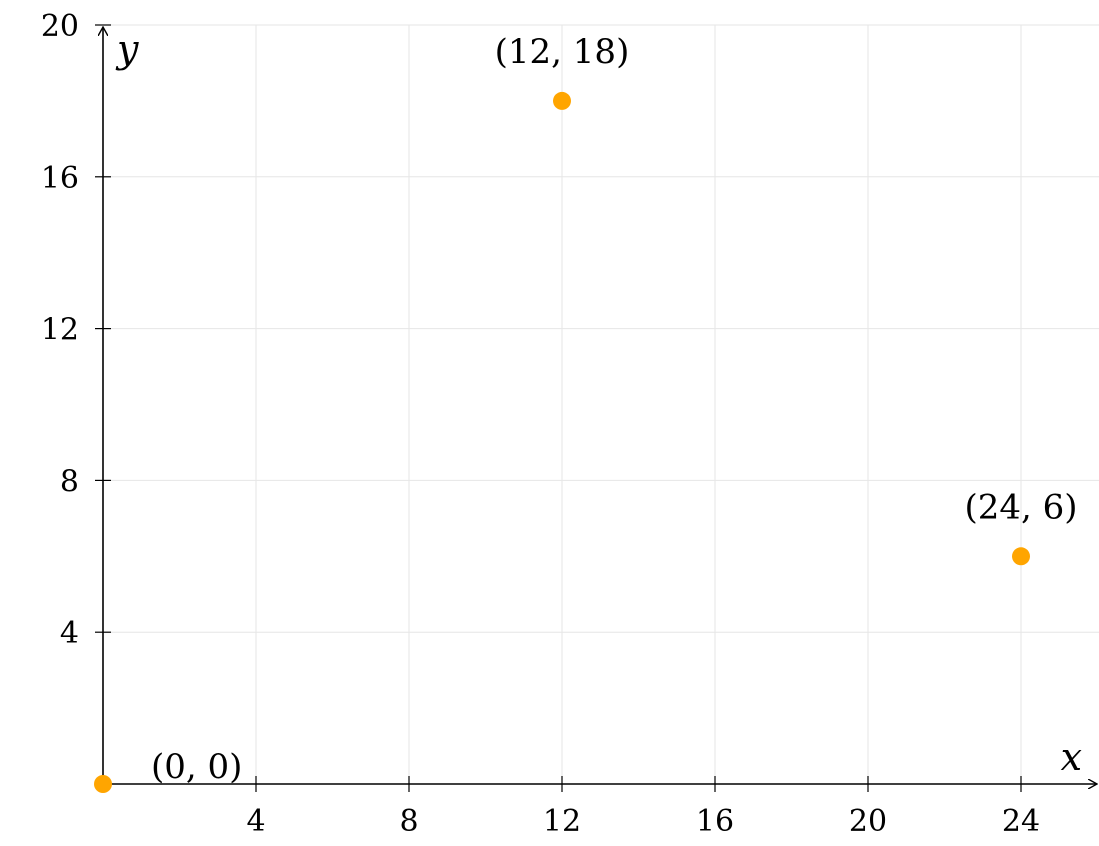 The width and height of the screenshot is (1099, 846). I want to click on x-tick-label: 20, so click(868, 821).